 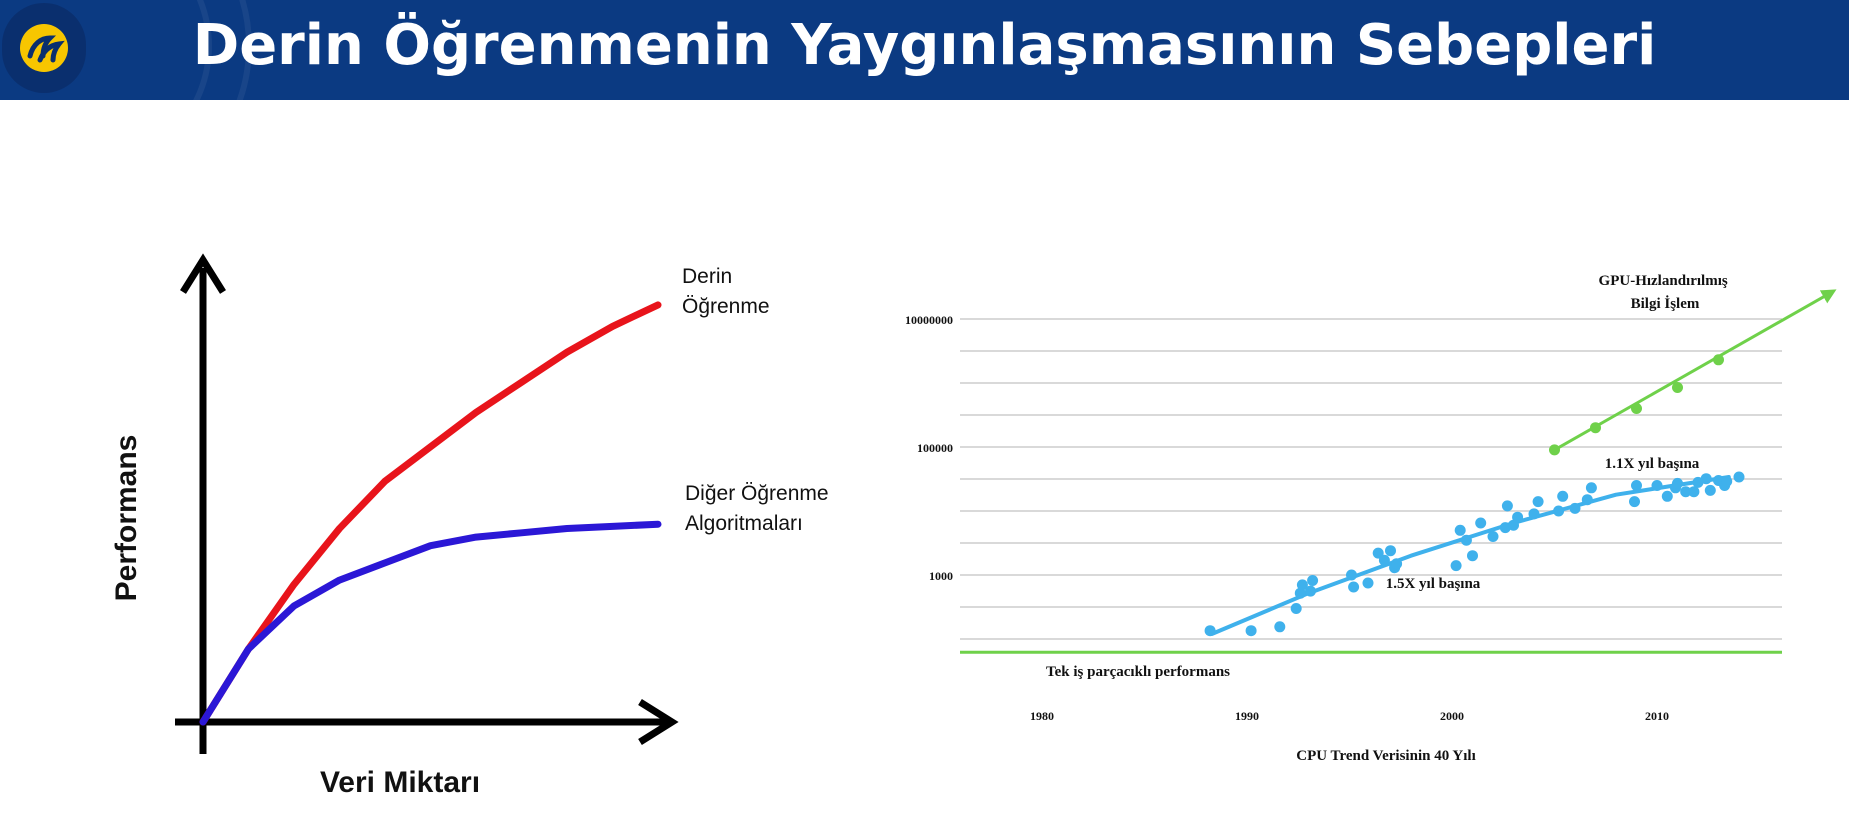 I want to click on y-tick-label: 1000, so click(x=941, y=576).